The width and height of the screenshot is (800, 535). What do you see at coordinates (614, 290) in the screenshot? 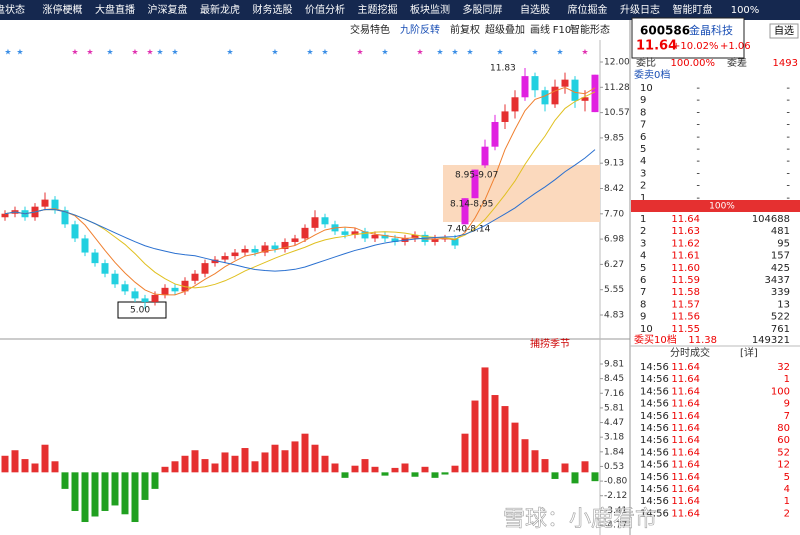
I see `price-tick: 5.55` at bounding box center [614, 290].